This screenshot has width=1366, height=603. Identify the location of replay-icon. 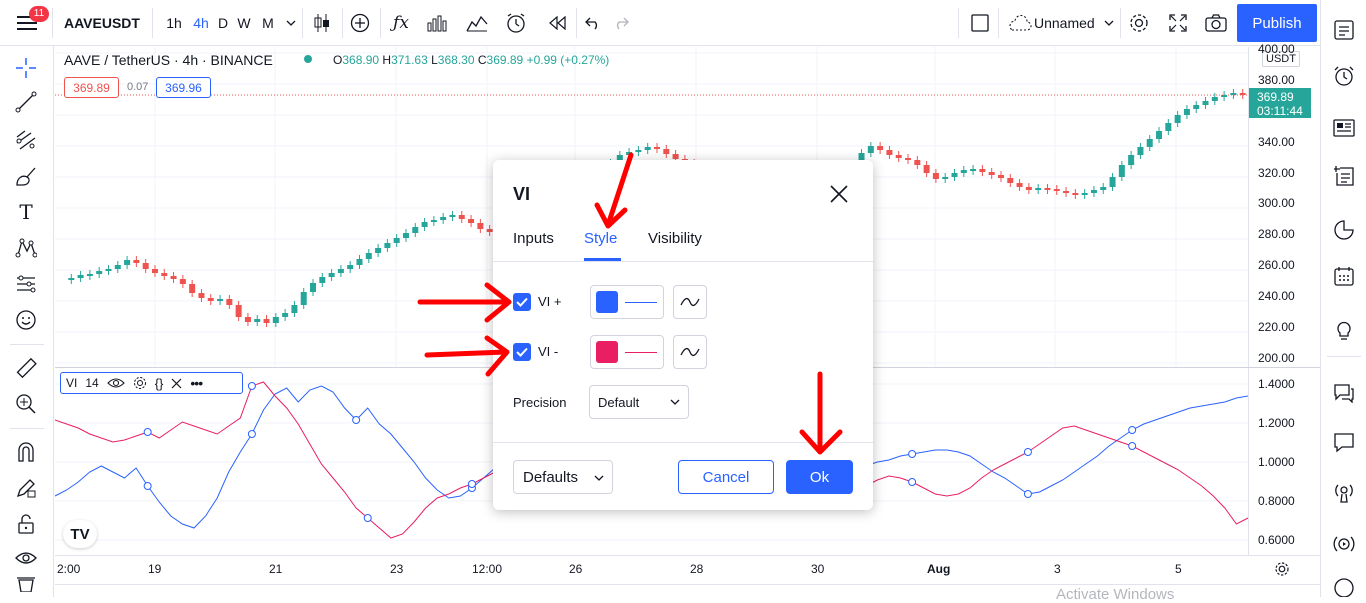
(557, 23).